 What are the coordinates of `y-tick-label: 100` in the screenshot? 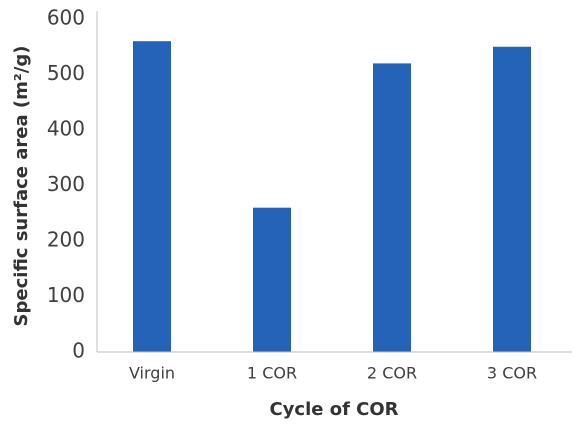 It's located at (66, 295).